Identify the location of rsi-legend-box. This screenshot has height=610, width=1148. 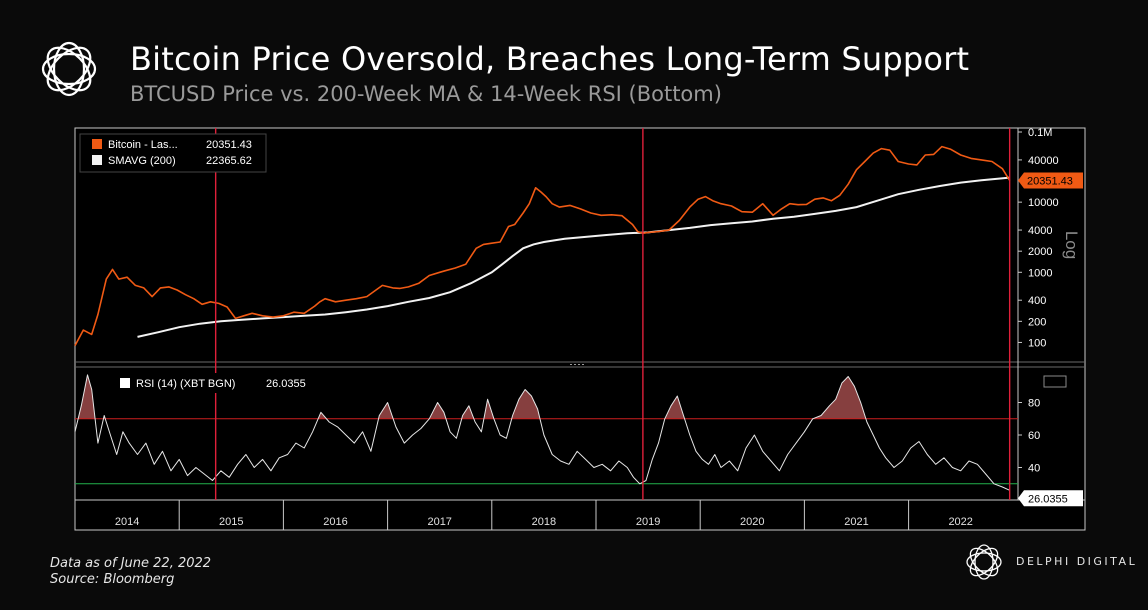
(218, 383).